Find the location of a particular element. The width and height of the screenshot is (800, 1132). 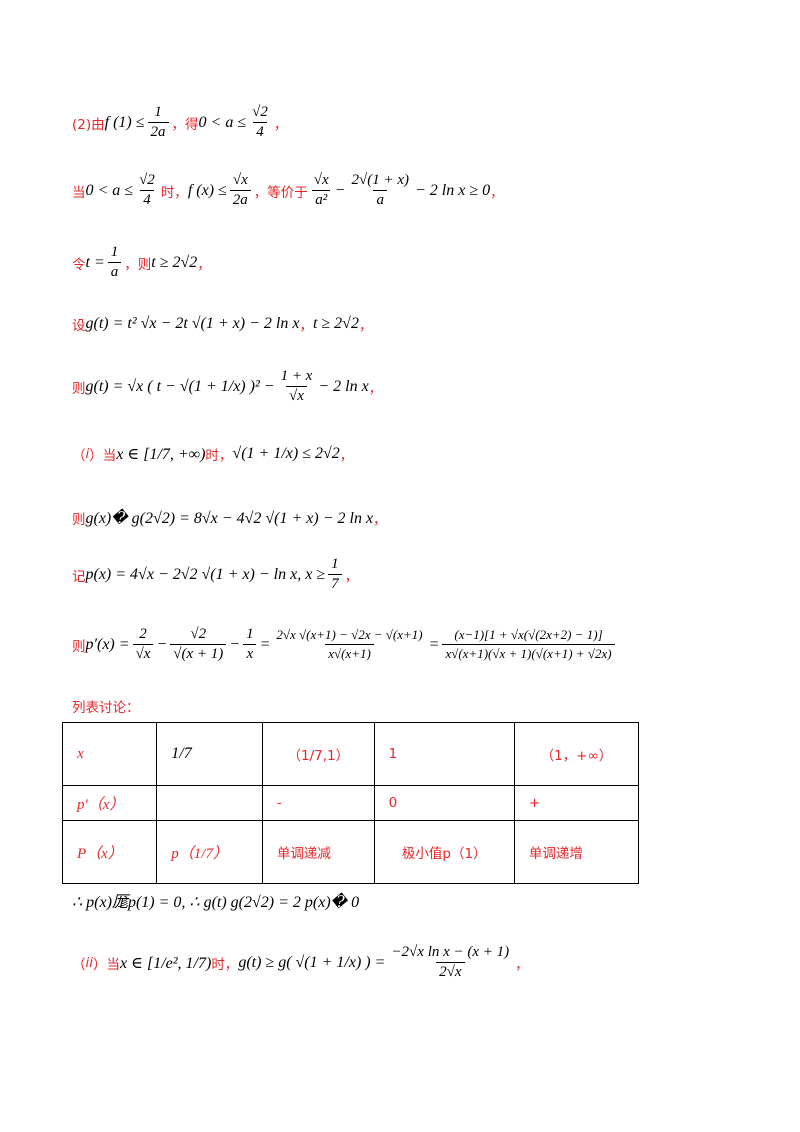

line-1: (2)由 f (1) ≤ 1 2a ，得 0 < a ≤ √2 4 ， is located at coordinates (179, 122).